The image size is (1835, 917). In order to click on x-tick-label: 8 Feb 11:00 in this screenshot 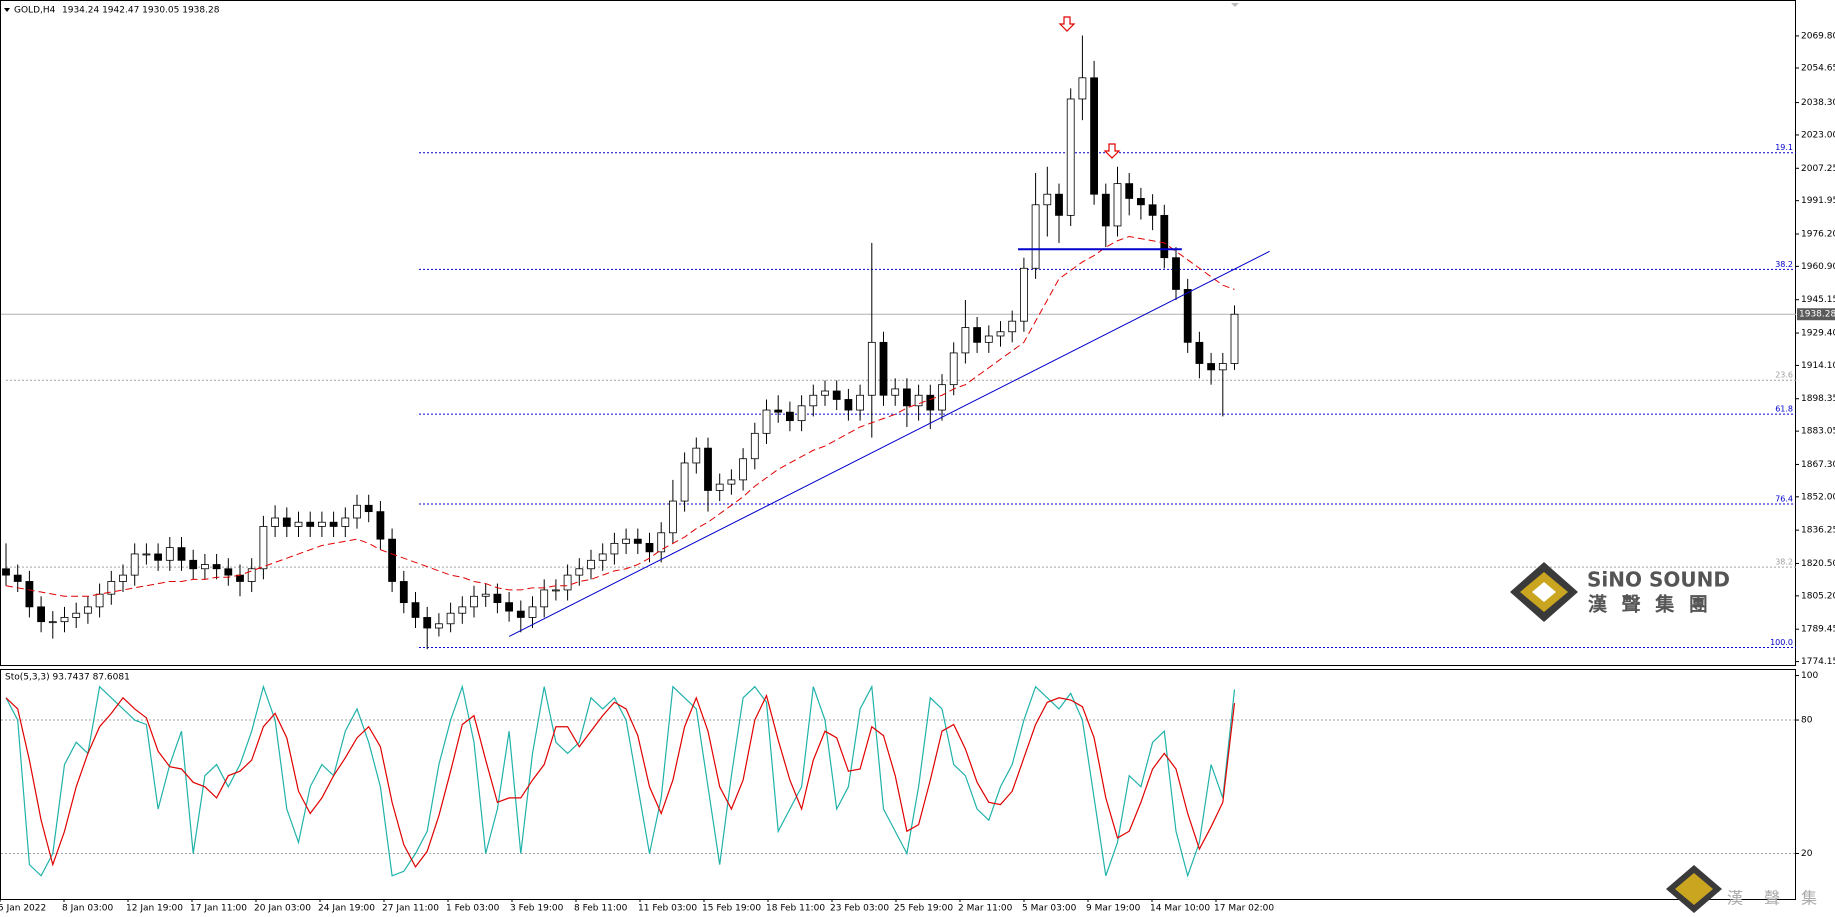, I will do `click(601, 909)`.